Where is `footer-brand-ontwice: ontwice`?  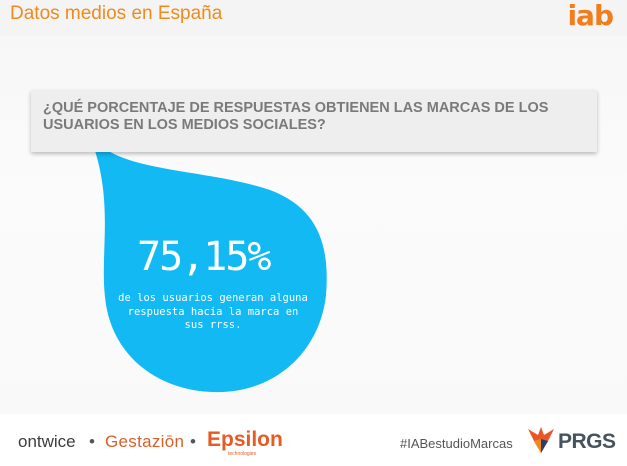 footer-brand-ontwice: ontwice is located at coordinates (47, 441).